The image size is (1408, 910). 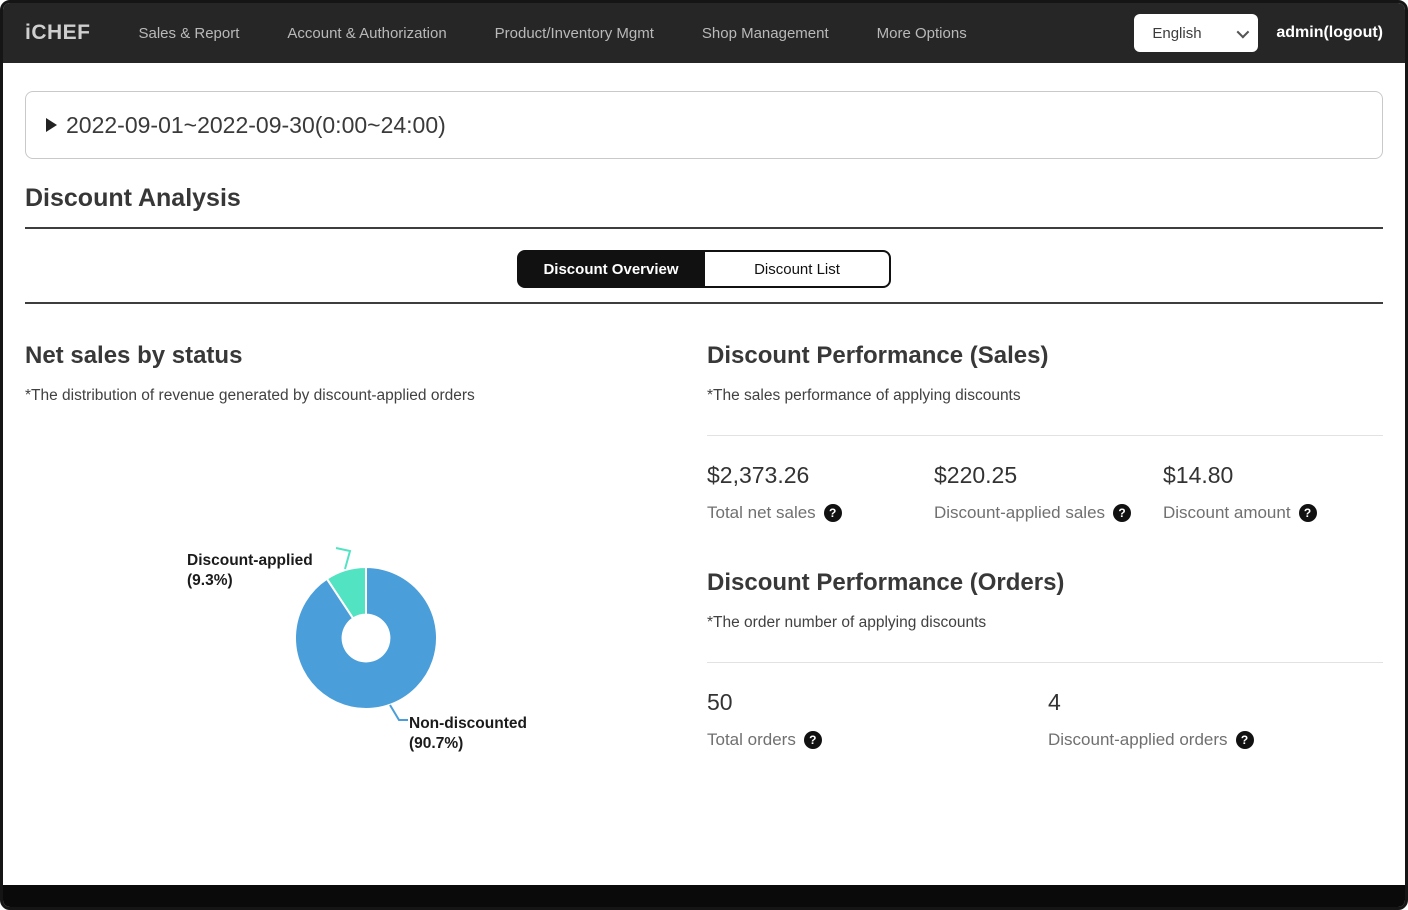 I want to click on total-net-sales-label: Total net sales, so click(x=761, y=512).